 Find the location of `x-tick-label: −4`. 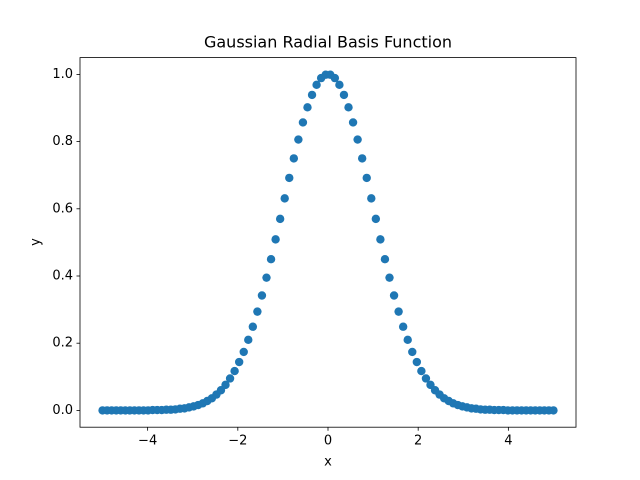

x-tick-label: −4 is located at coordinates (147, 441).